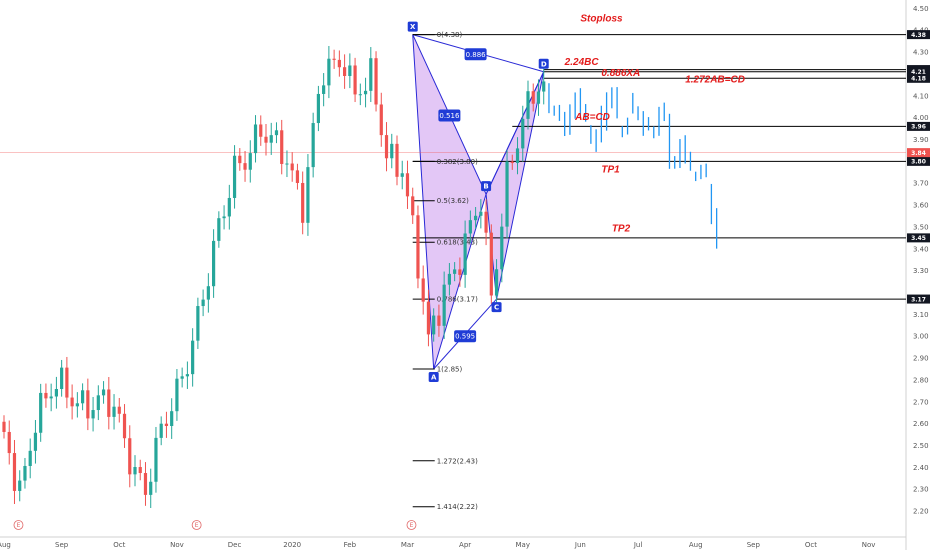 This screenshot has width=932, height=550. Describe the element at coordinates (921, 249) in the screenshot. I see `price-tick-label: 3.40` at that location.